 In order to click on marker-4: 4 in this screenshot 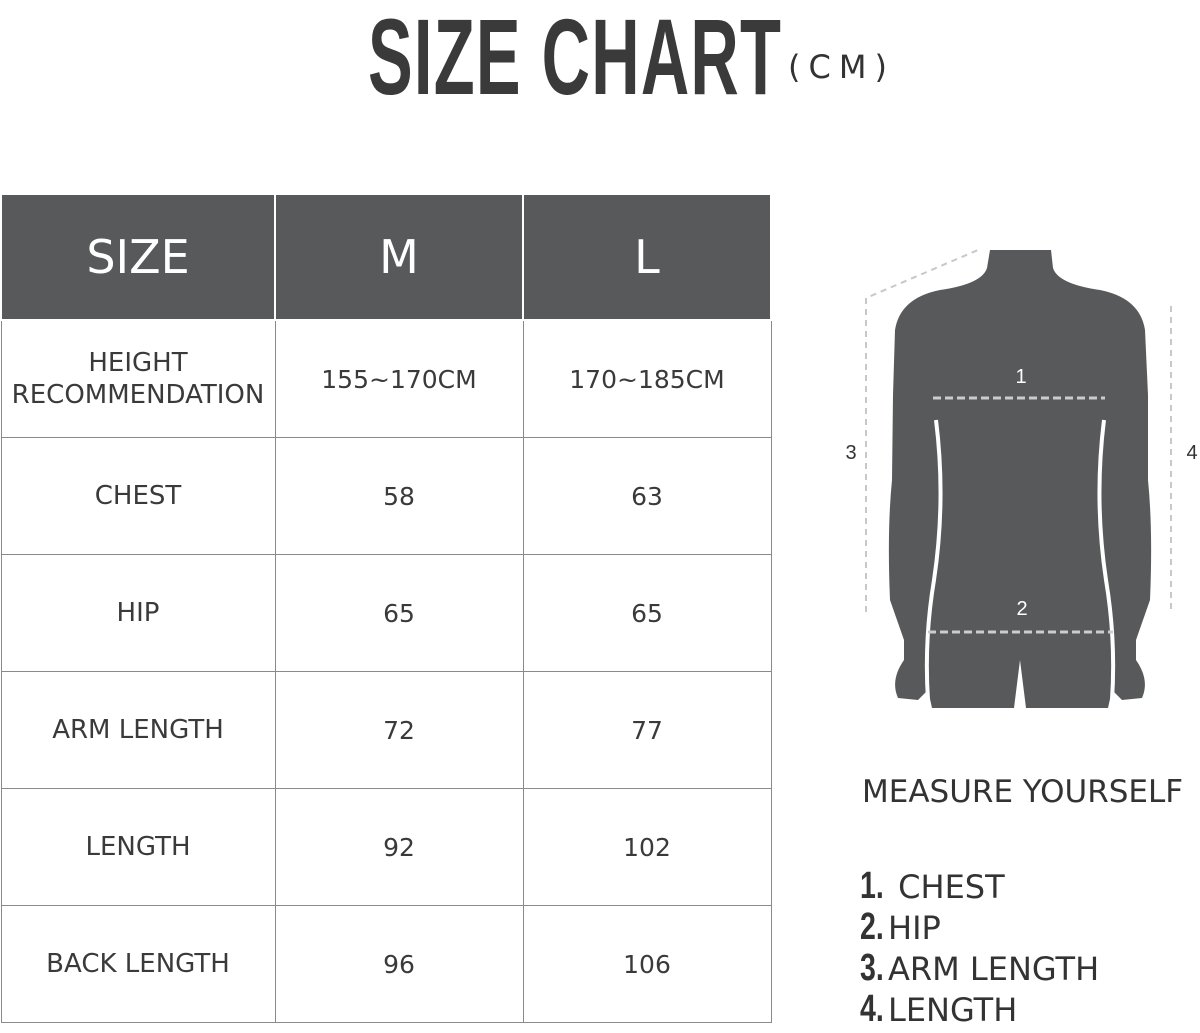, I will do `click(1191, 453)`.